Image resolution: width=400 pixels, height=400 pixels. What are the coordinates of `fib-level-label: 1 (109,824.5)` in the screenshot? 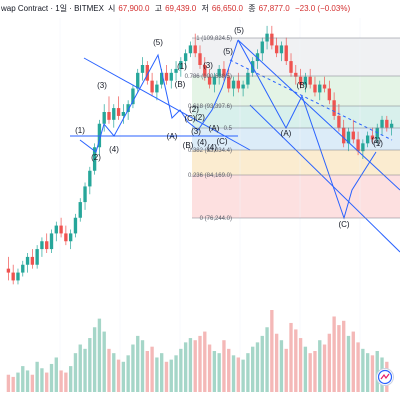 It's located at (214, 39).